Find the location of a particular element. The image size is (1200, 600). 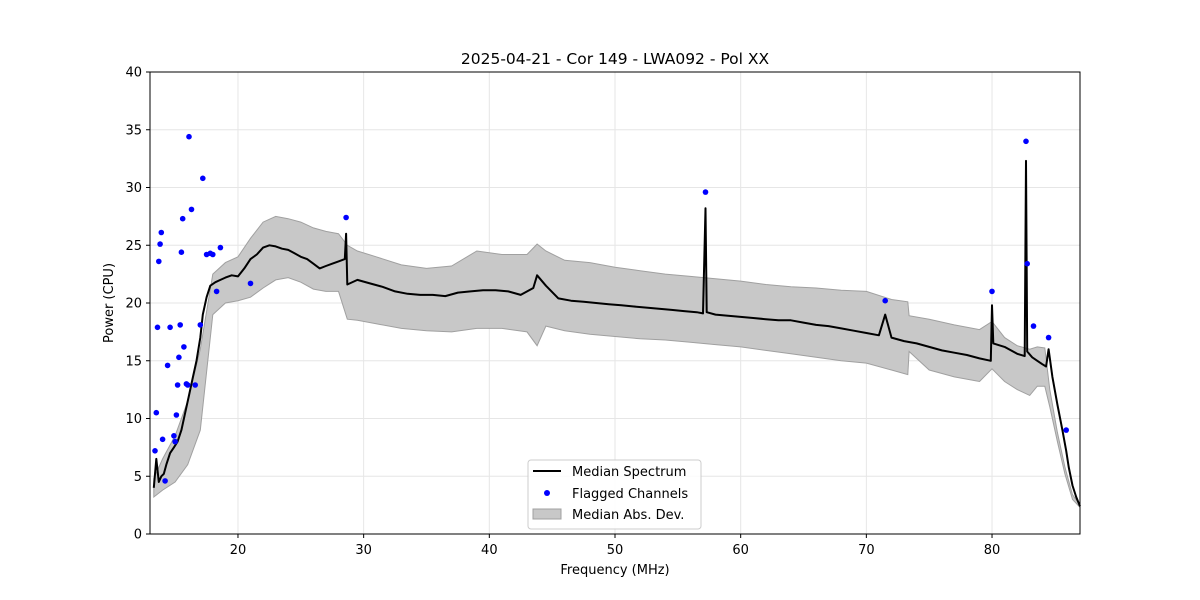

legend-label-median: Median Spectrum is located at coordinates (629, 472).